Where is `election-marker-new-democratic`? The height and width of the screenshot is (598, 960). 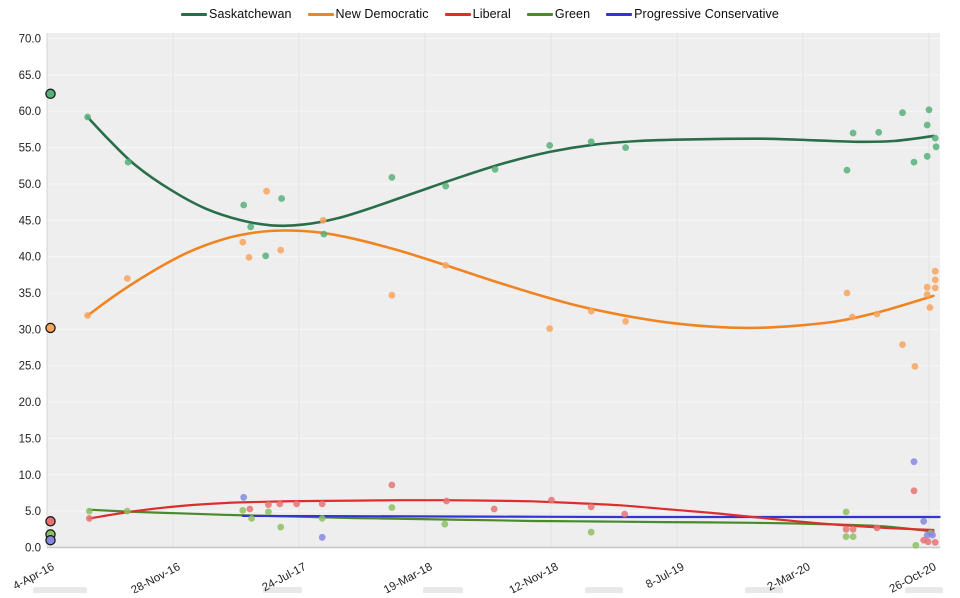 election-marker-new-democratic is located at coordinates (50, 328).